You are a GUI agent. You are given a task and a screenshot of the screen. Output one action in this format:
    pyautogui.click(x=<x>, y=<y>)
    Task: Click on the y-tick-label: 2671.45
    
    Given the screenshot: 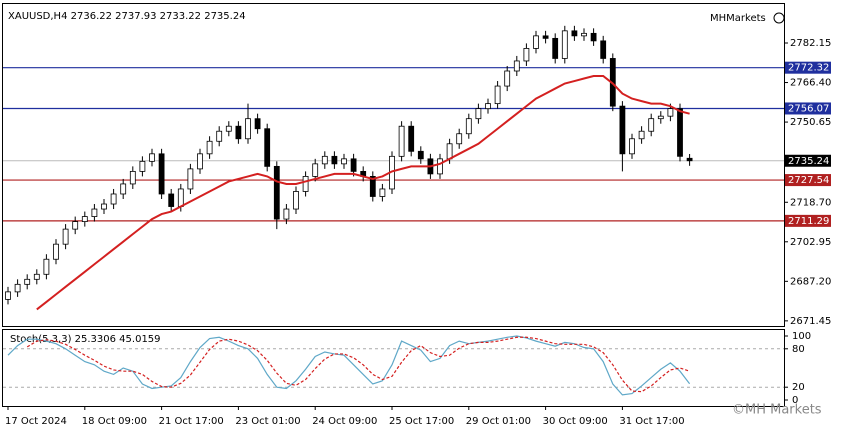 What is the action you would take?
    pyautogui.click(x=810, y=321)
    